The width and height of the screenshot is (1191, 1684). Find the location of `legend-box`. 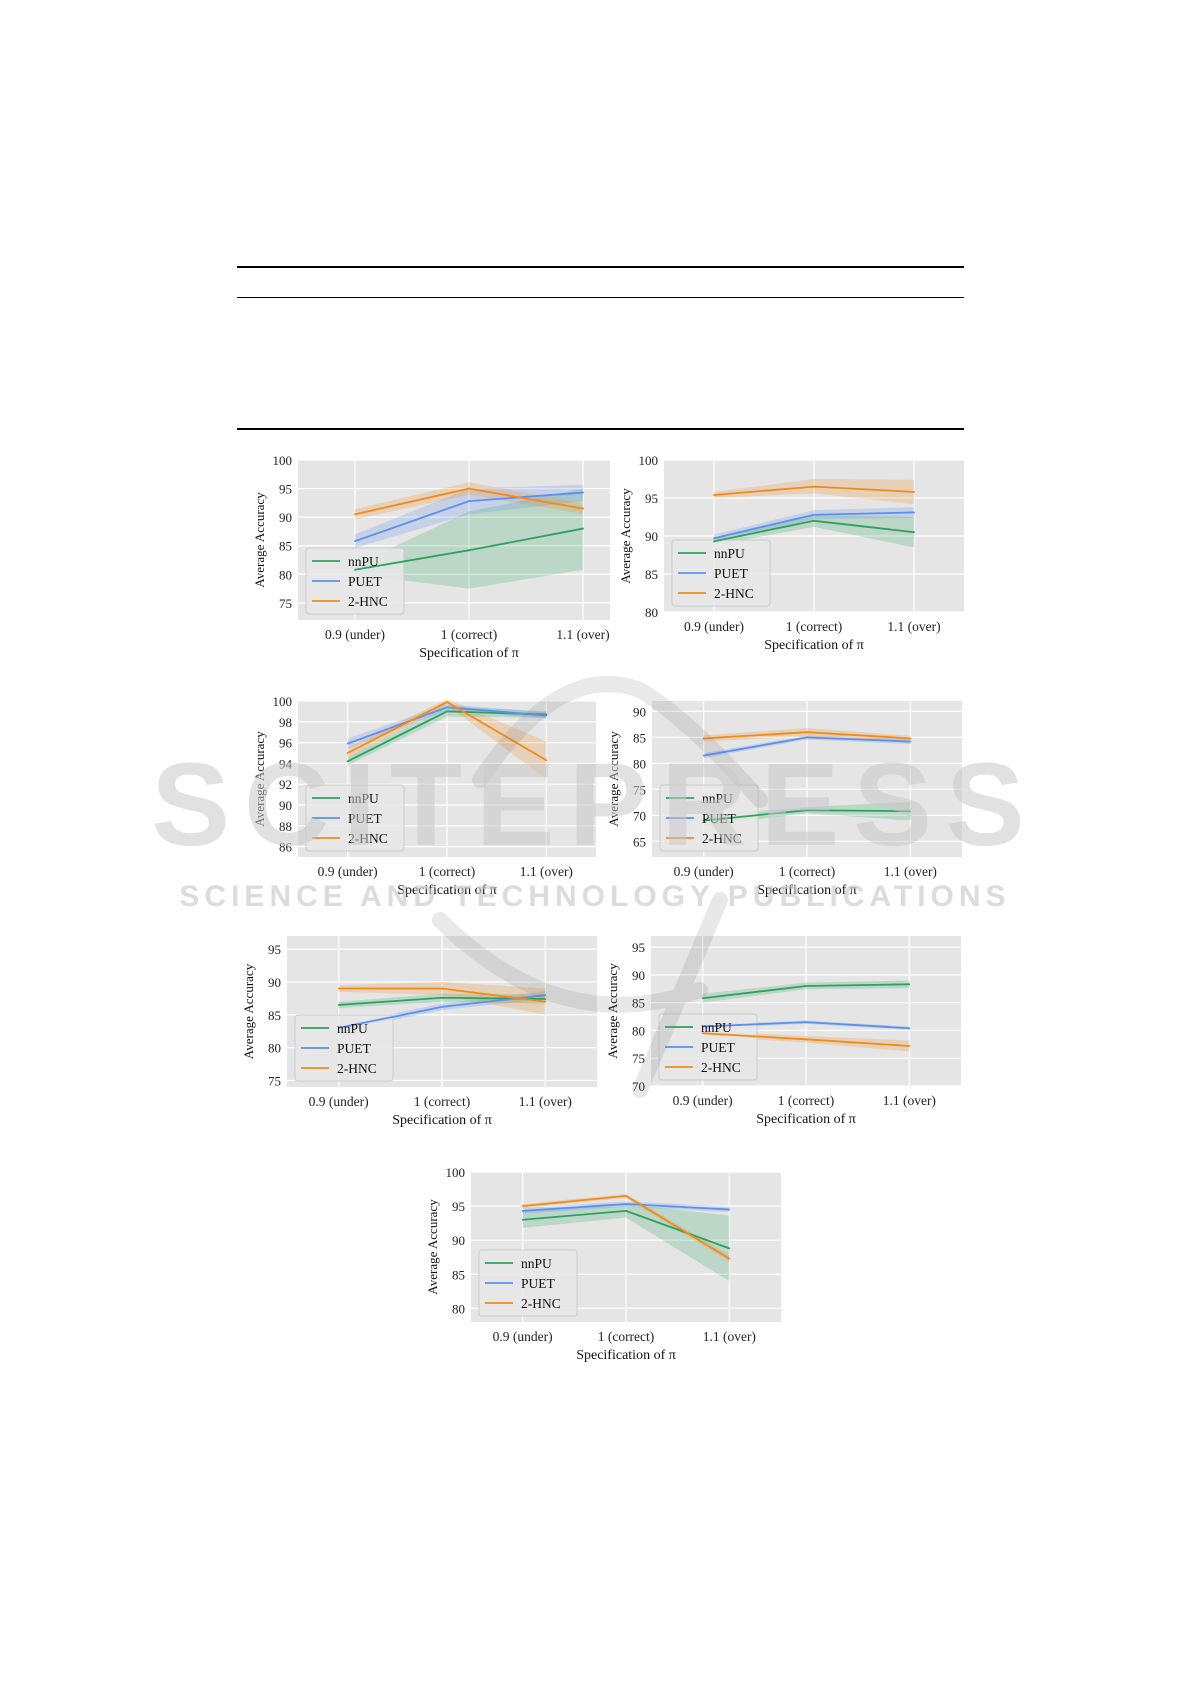

legend-box is located at coordinates (344, 1048).